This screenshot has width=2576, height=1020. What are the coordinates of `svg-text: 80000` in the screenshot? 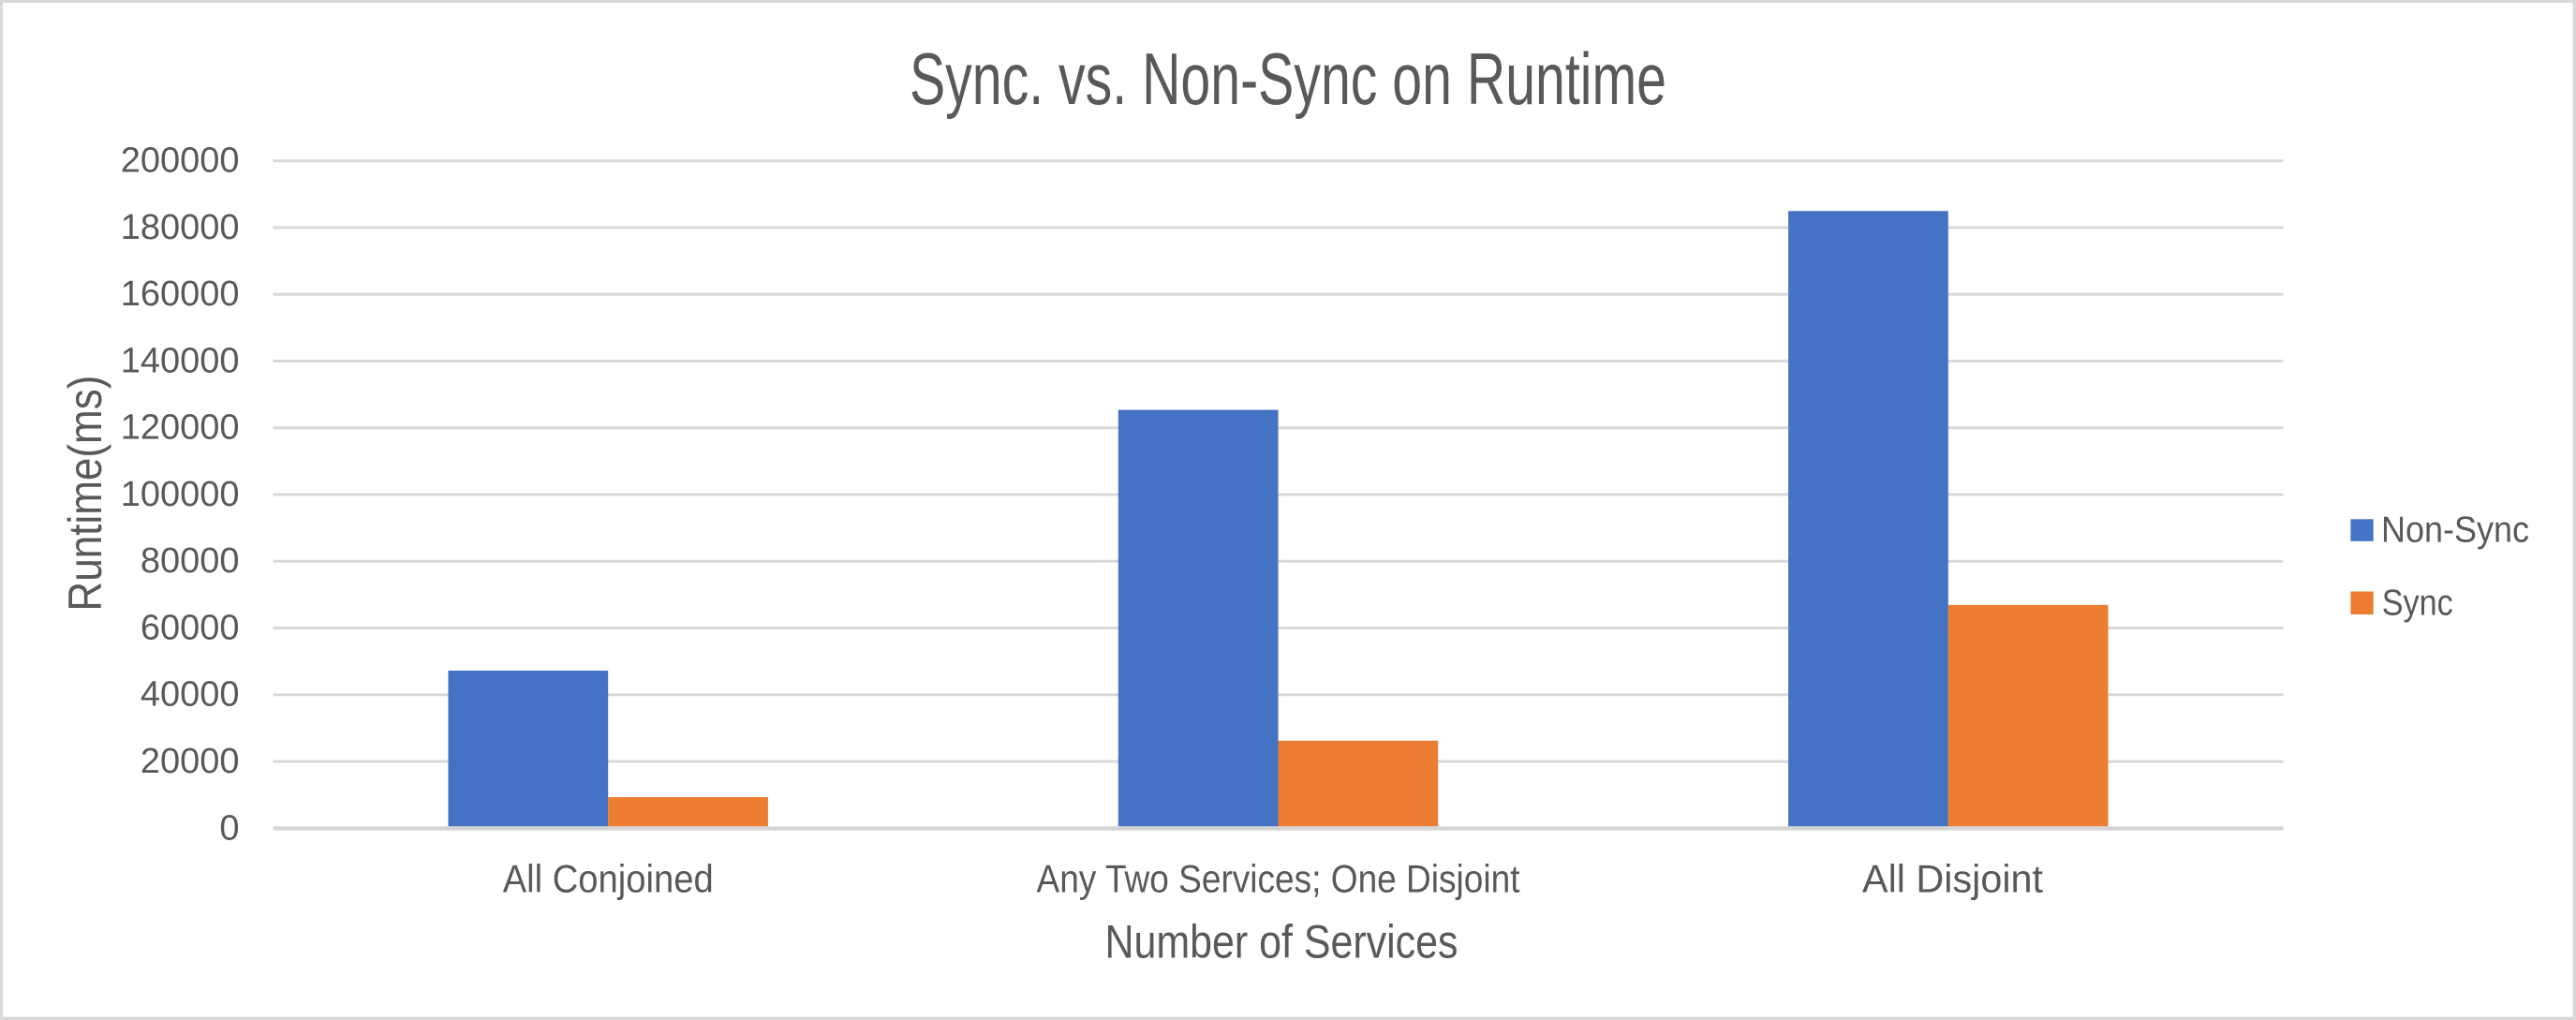 It's located at (190, 561).